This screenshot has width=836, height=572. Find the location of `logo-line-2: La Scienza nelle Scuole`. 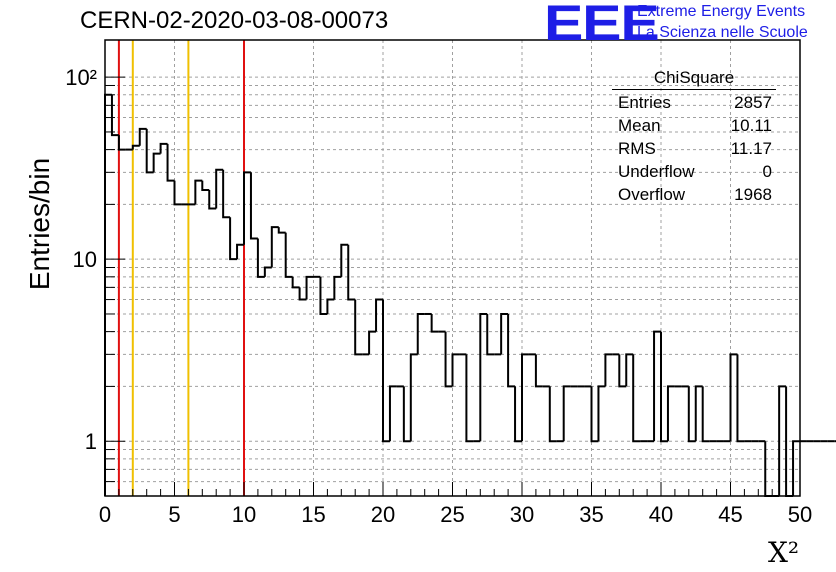

logo-line-2: La Scienza nelle Scuole is located at coordinates (722, 32).